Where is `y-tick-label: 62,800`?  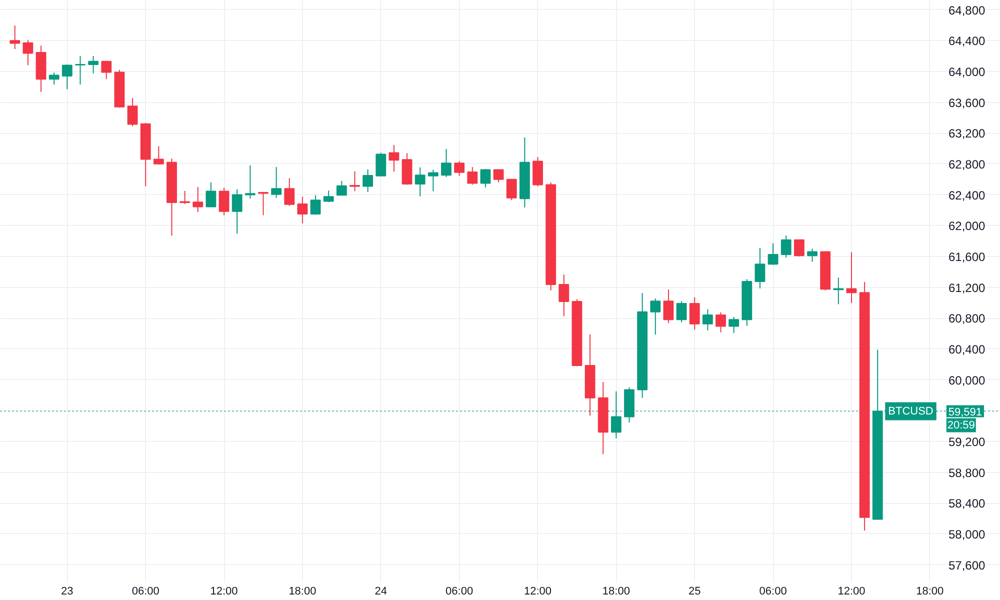 y-tick-label: 62,800 is located at coordinates (967, 164).